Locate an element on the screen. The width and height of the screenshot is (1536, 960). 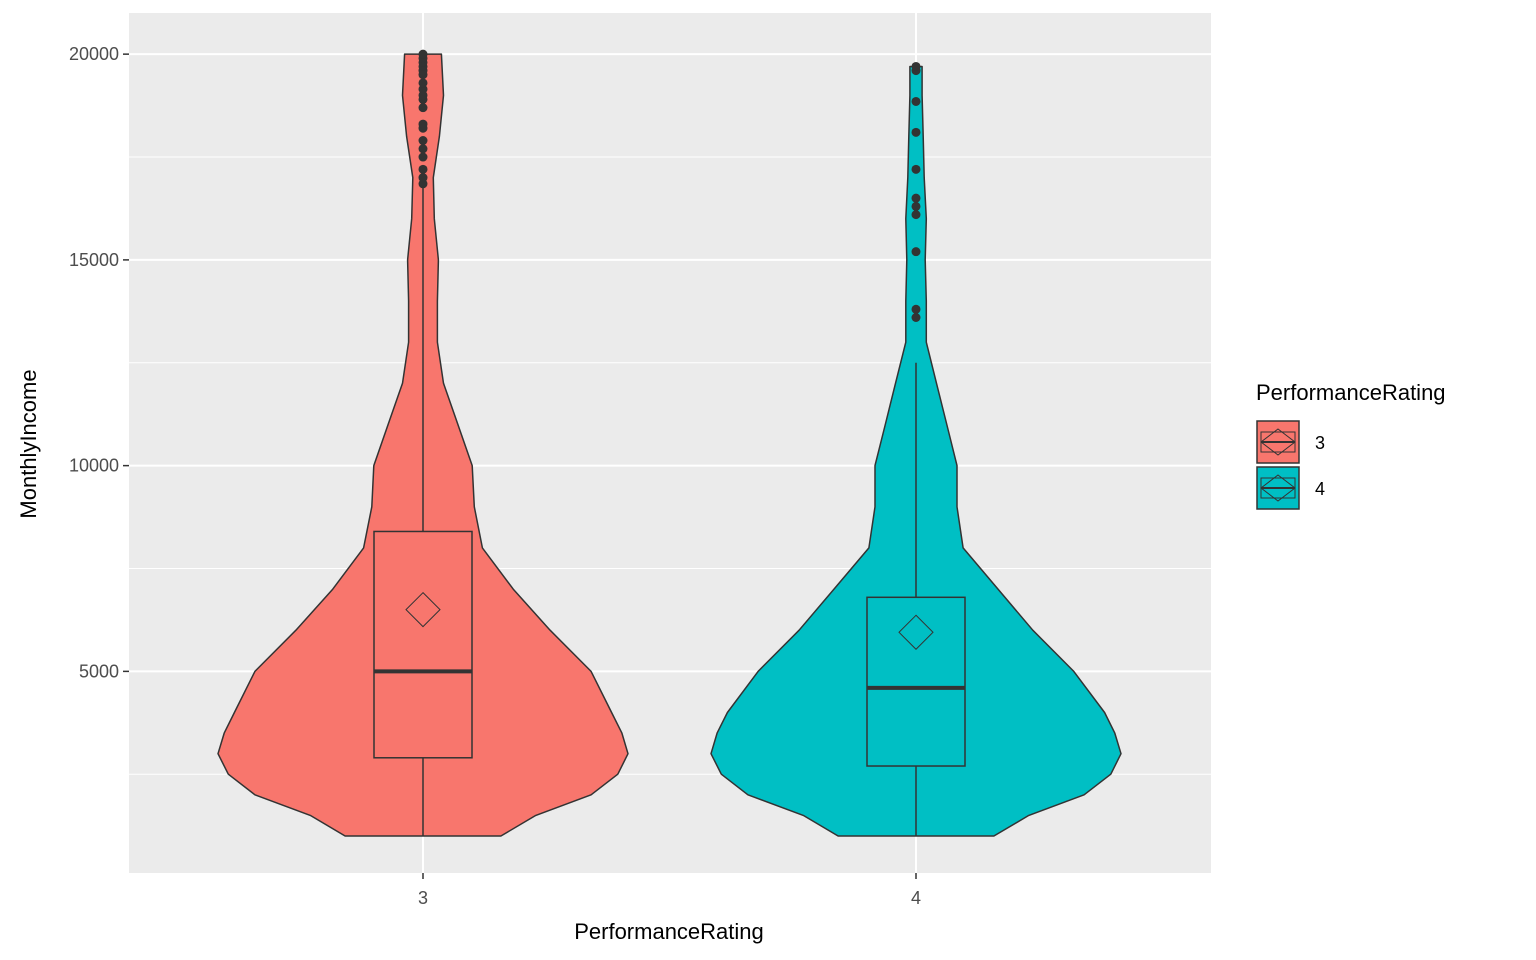
outlier-points is located at coordinates (669, 185).